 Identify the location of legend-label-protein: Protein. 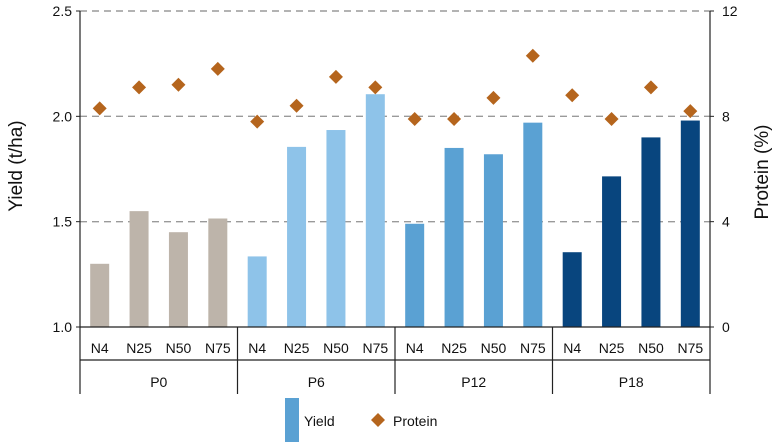
(415, 421).